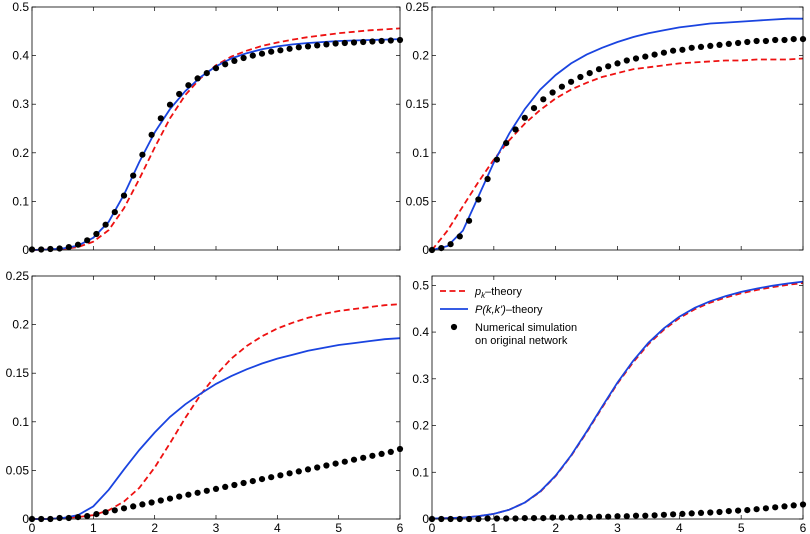  I want to click on x-tick-label: 5, so click(338, 527).